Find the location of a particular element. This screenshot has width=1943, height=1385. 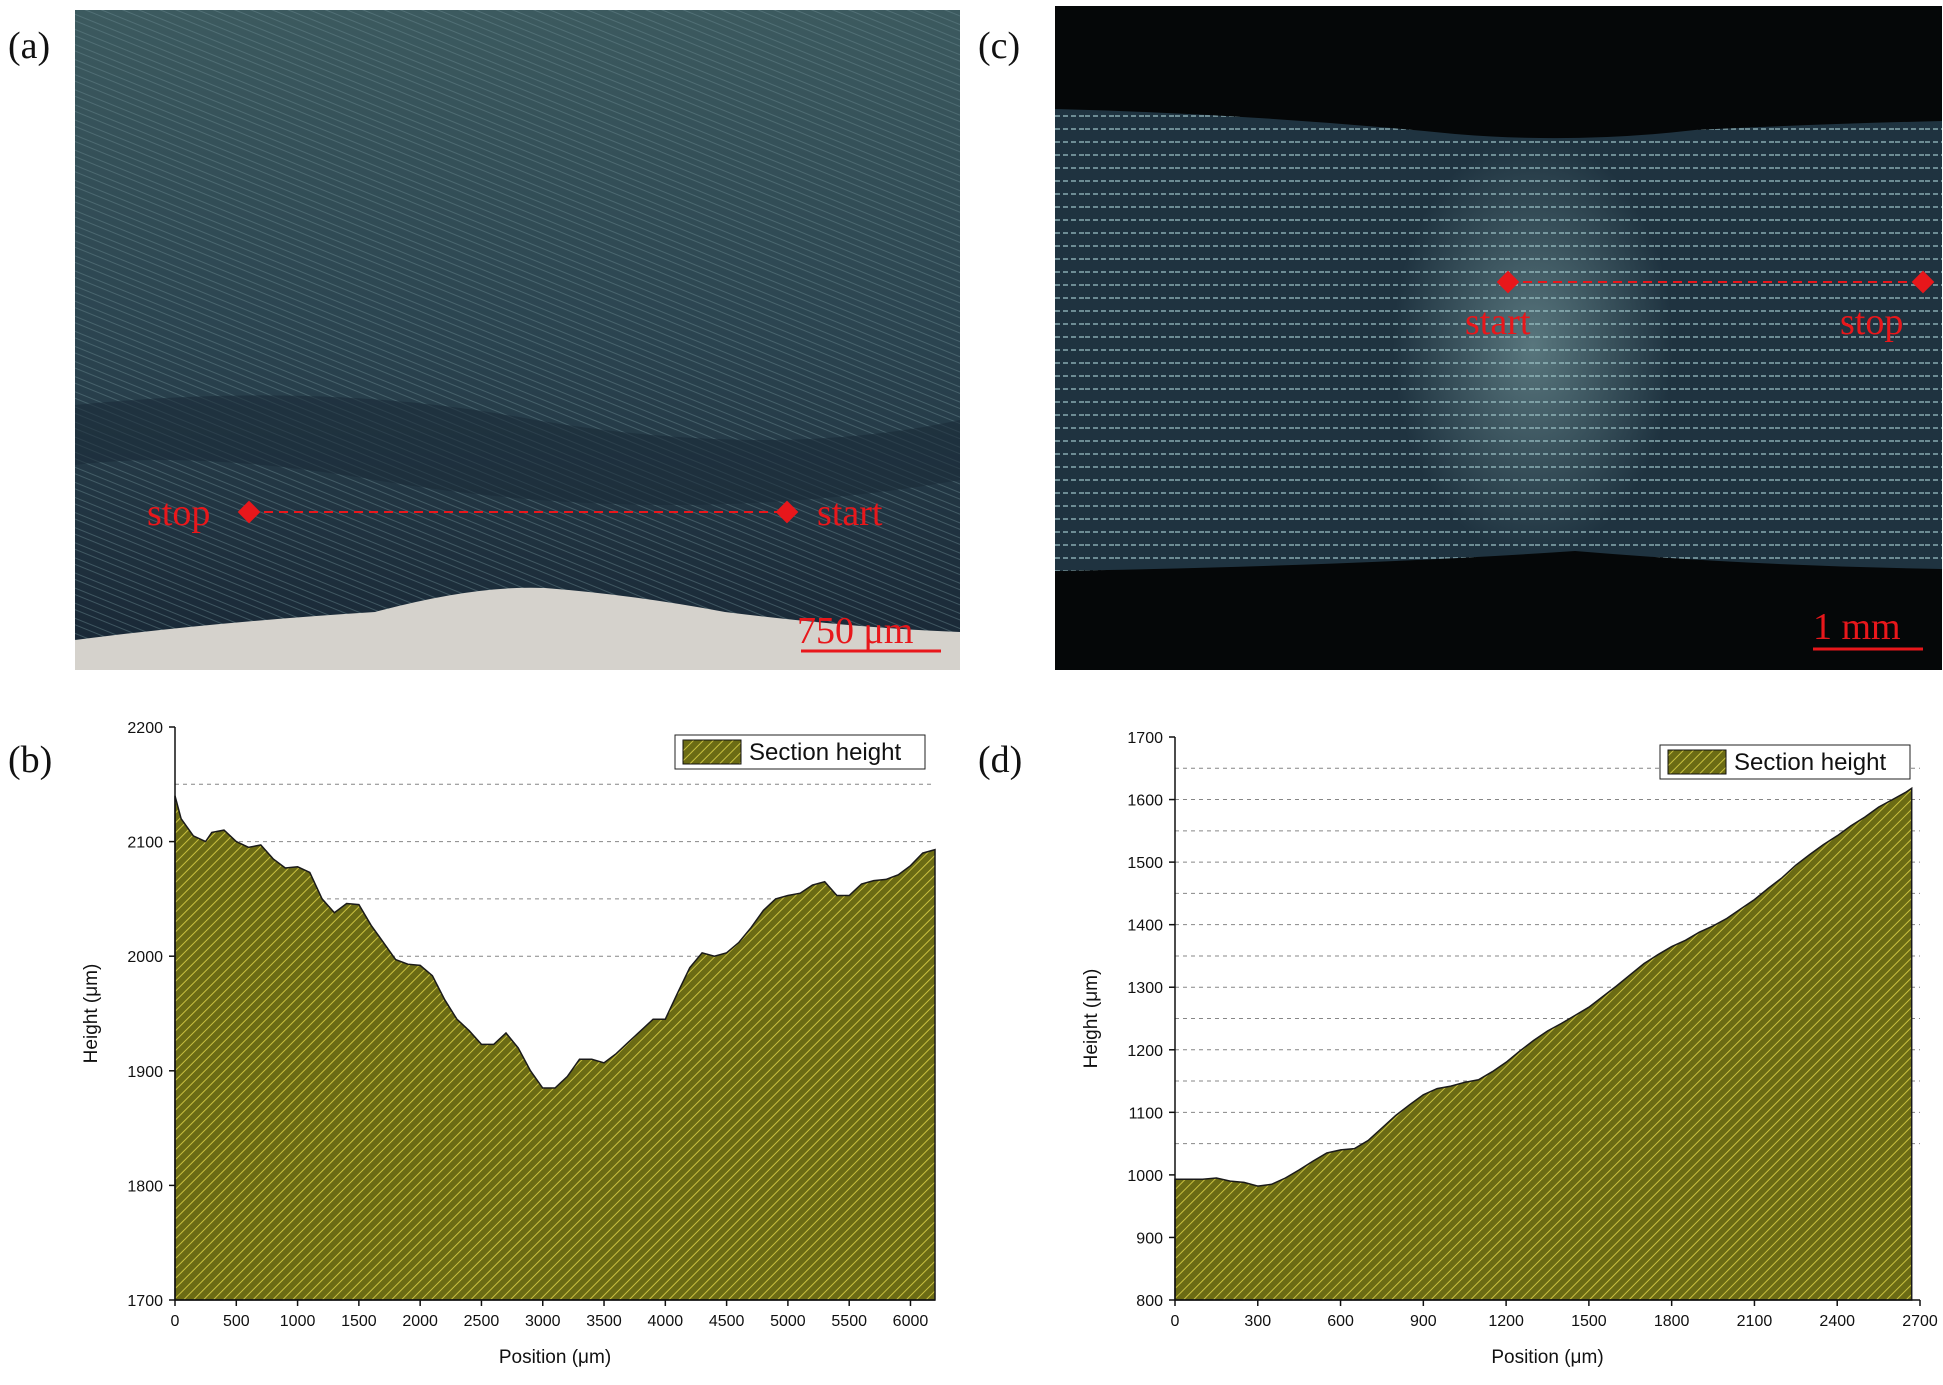

legend-label-d: Section height is located at coordinates (1810, 762).